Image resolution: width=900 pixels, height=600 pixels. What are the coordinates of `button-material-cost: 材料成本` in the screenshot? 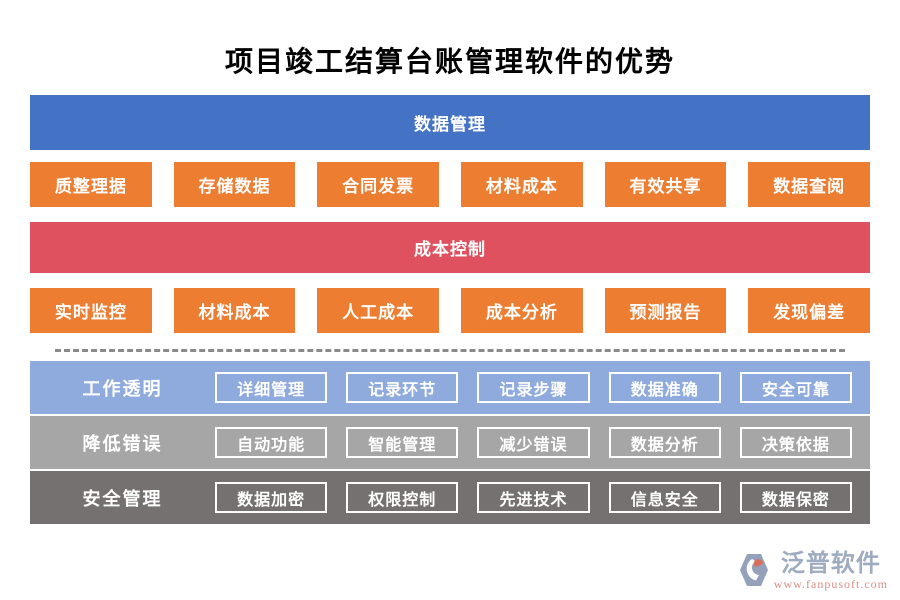 It's located at (522, 184).